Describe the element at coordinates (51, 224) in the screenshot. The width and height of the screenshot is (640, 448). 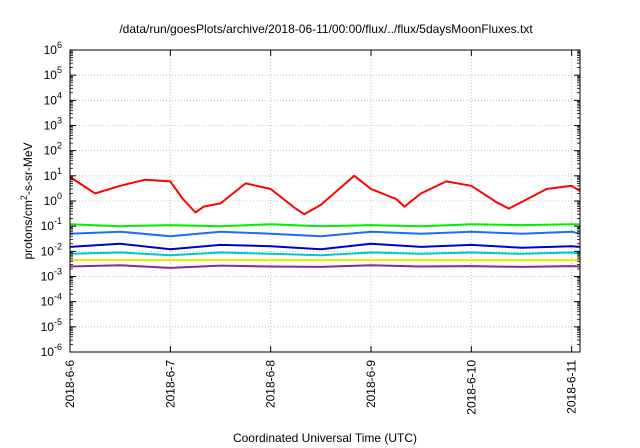
I see `y-tick-label: 10⁻¹` at that location.